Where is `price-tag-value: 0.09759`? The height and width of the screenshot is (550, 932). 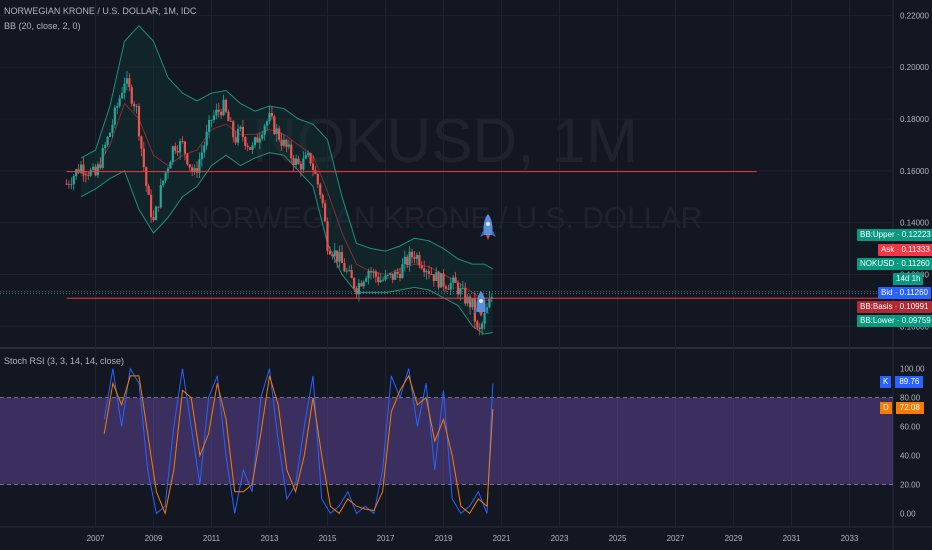 price-tag-value: 0.09759 is located at coordinates (916, 320).